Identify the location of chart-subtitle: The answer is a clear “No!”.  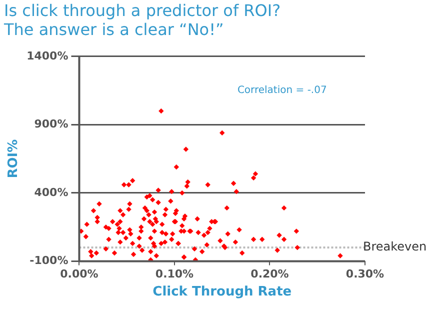
(113, 29).